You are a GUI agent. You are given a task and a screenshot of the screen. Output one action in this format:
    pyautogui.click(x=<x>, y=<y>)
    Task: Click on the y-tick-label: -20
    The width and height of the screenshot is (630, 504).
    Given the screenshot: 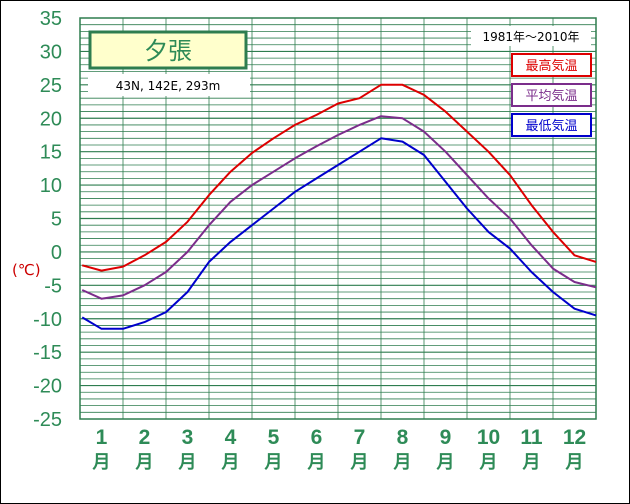 What is the action you would take?
    pyautogui.click(x=47, y=387)
    